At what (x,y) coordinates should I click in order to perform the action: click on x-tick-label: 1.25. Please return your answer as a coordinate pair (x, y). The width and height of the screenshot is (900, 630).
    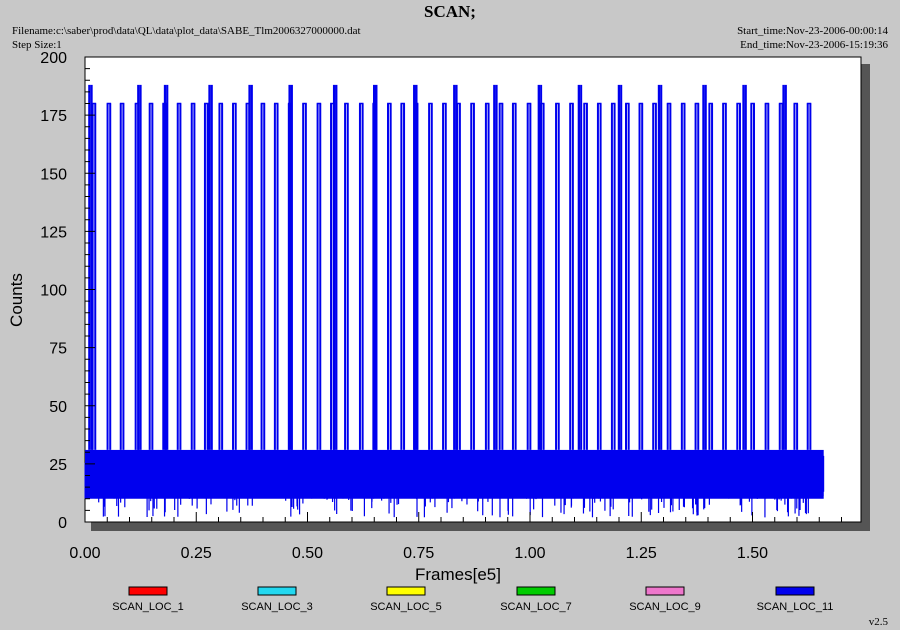
    Looking at the image, I should click on (641, 553).